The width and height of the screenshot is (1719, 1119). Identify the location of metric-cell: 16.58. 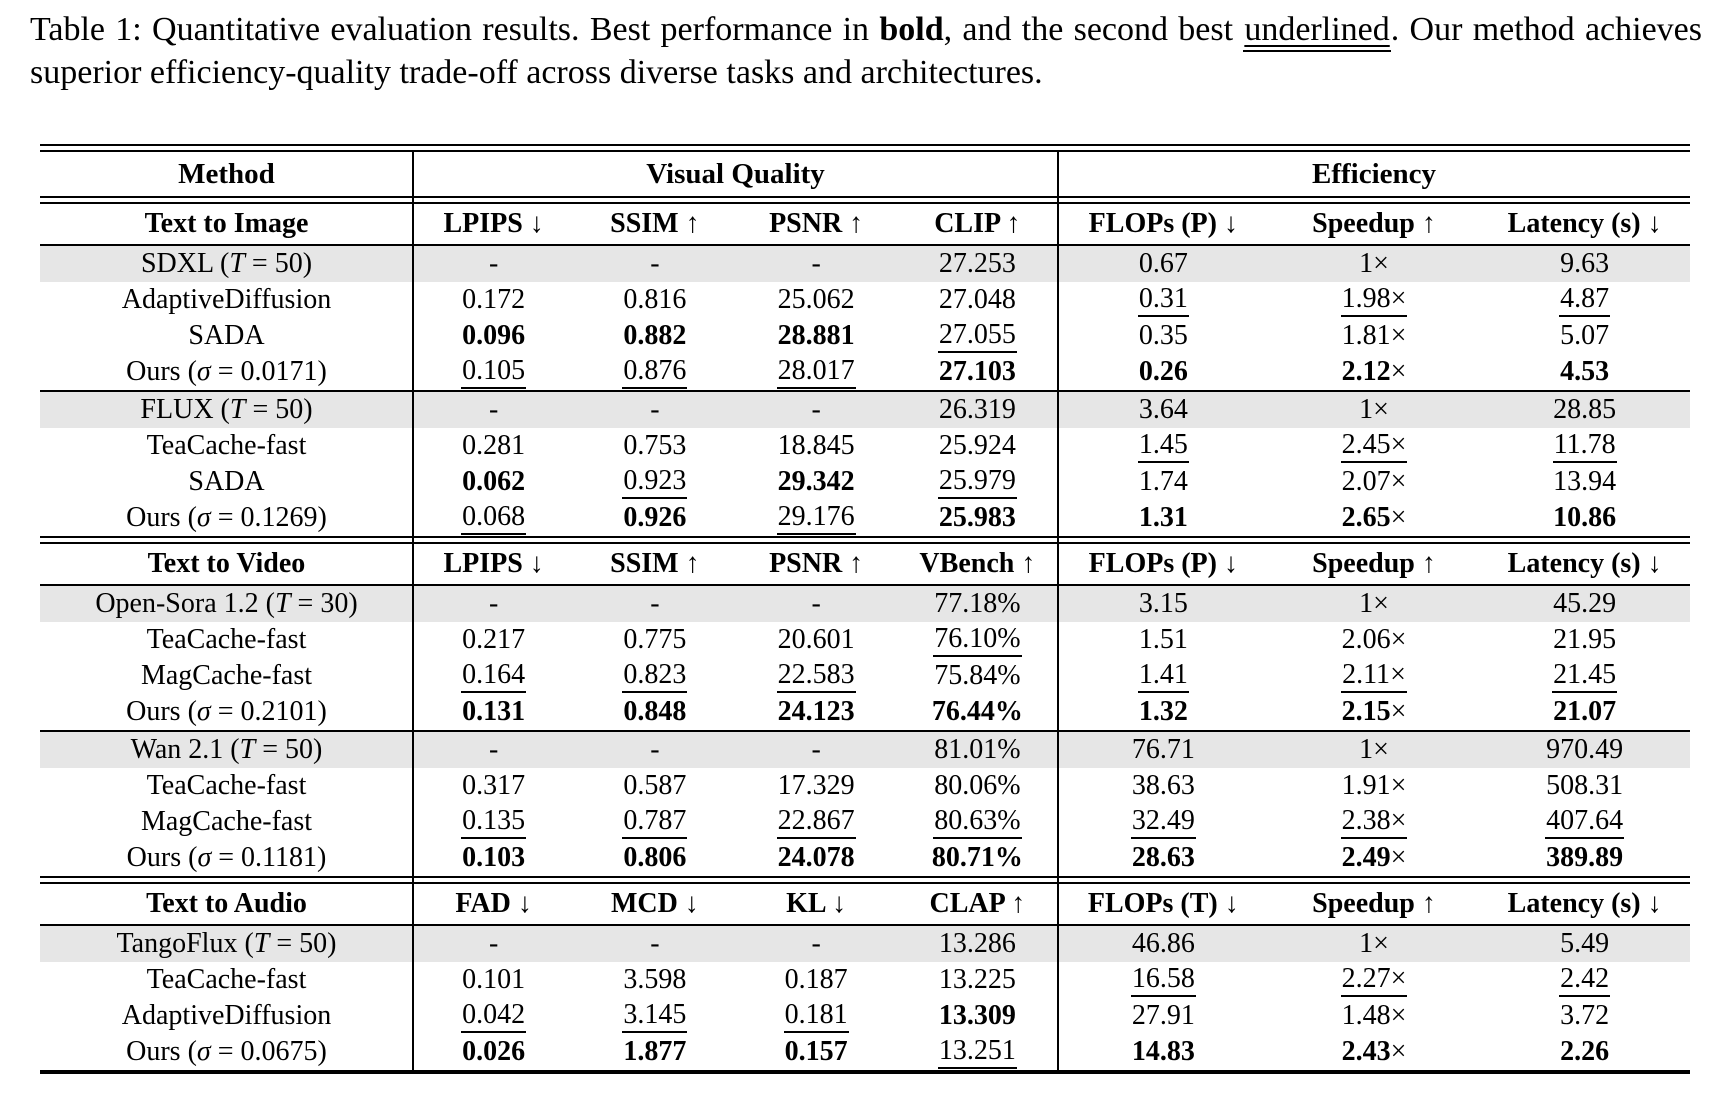
(1163, 980).